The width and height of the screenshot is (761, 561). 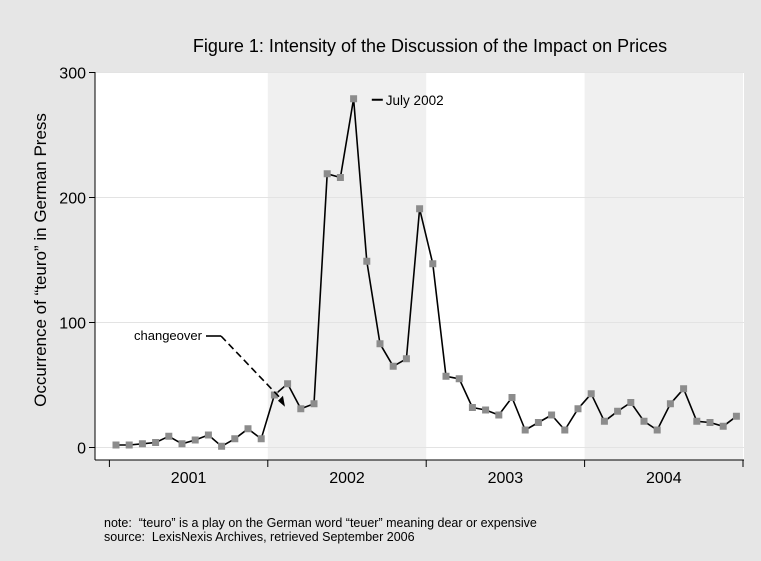 I want to click on year-band-2002, so click(x=347, y=266).